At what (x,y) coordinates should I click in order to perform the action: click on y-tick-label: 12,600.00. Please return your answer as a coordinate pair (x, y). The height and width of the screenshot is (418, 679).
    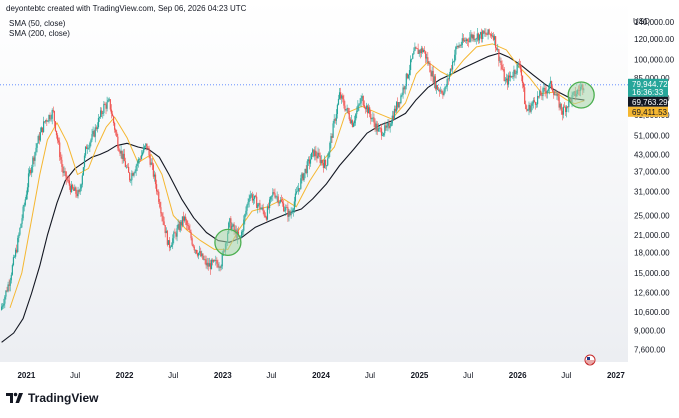
    Looking at the image, I should click on (652, 293).